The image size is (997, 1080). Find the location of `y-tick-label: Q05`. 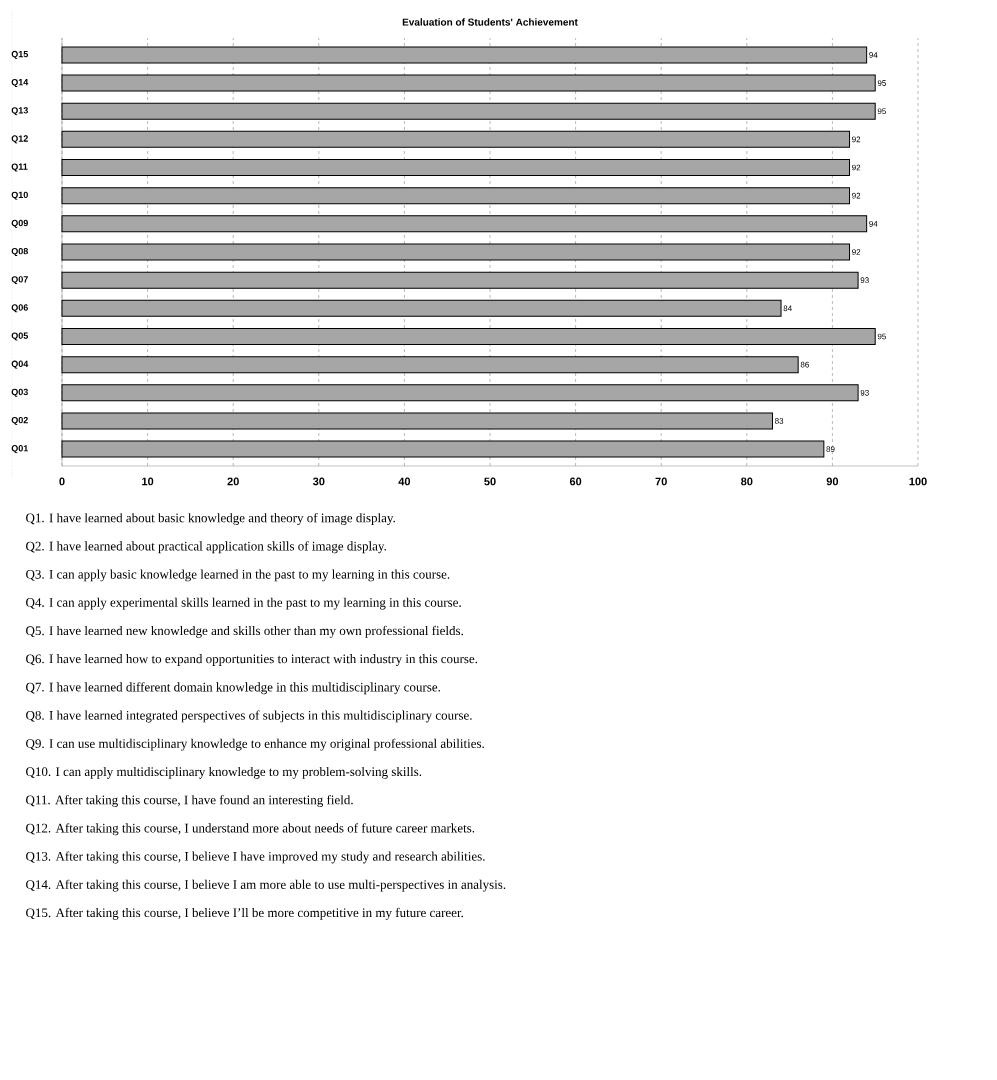

y-tick-label: Q05 is located at coordinates (20, 336).